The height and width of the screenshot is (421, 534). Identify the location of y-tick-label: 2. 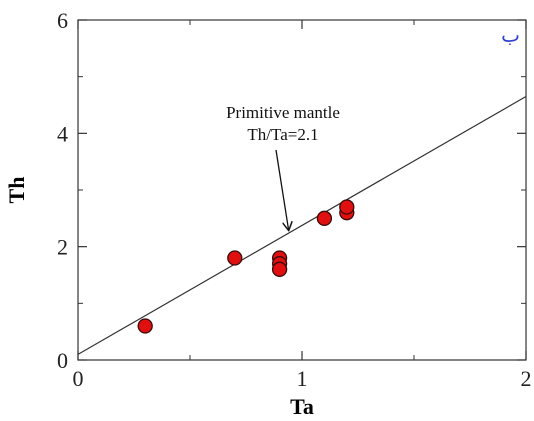
(62, 247).